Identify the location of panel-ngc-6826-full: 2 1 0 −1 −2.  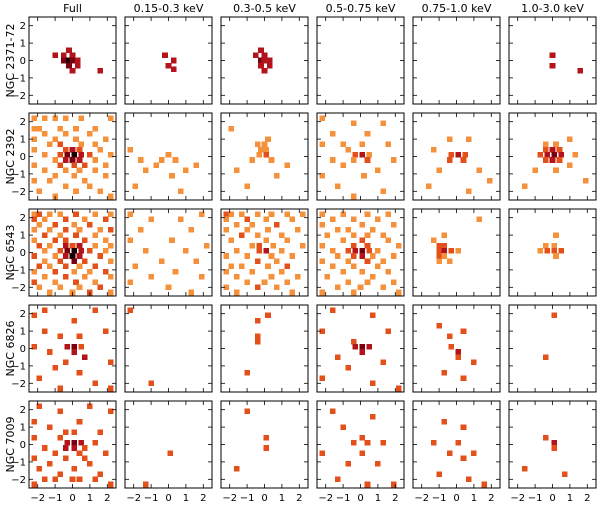
(64, 348).